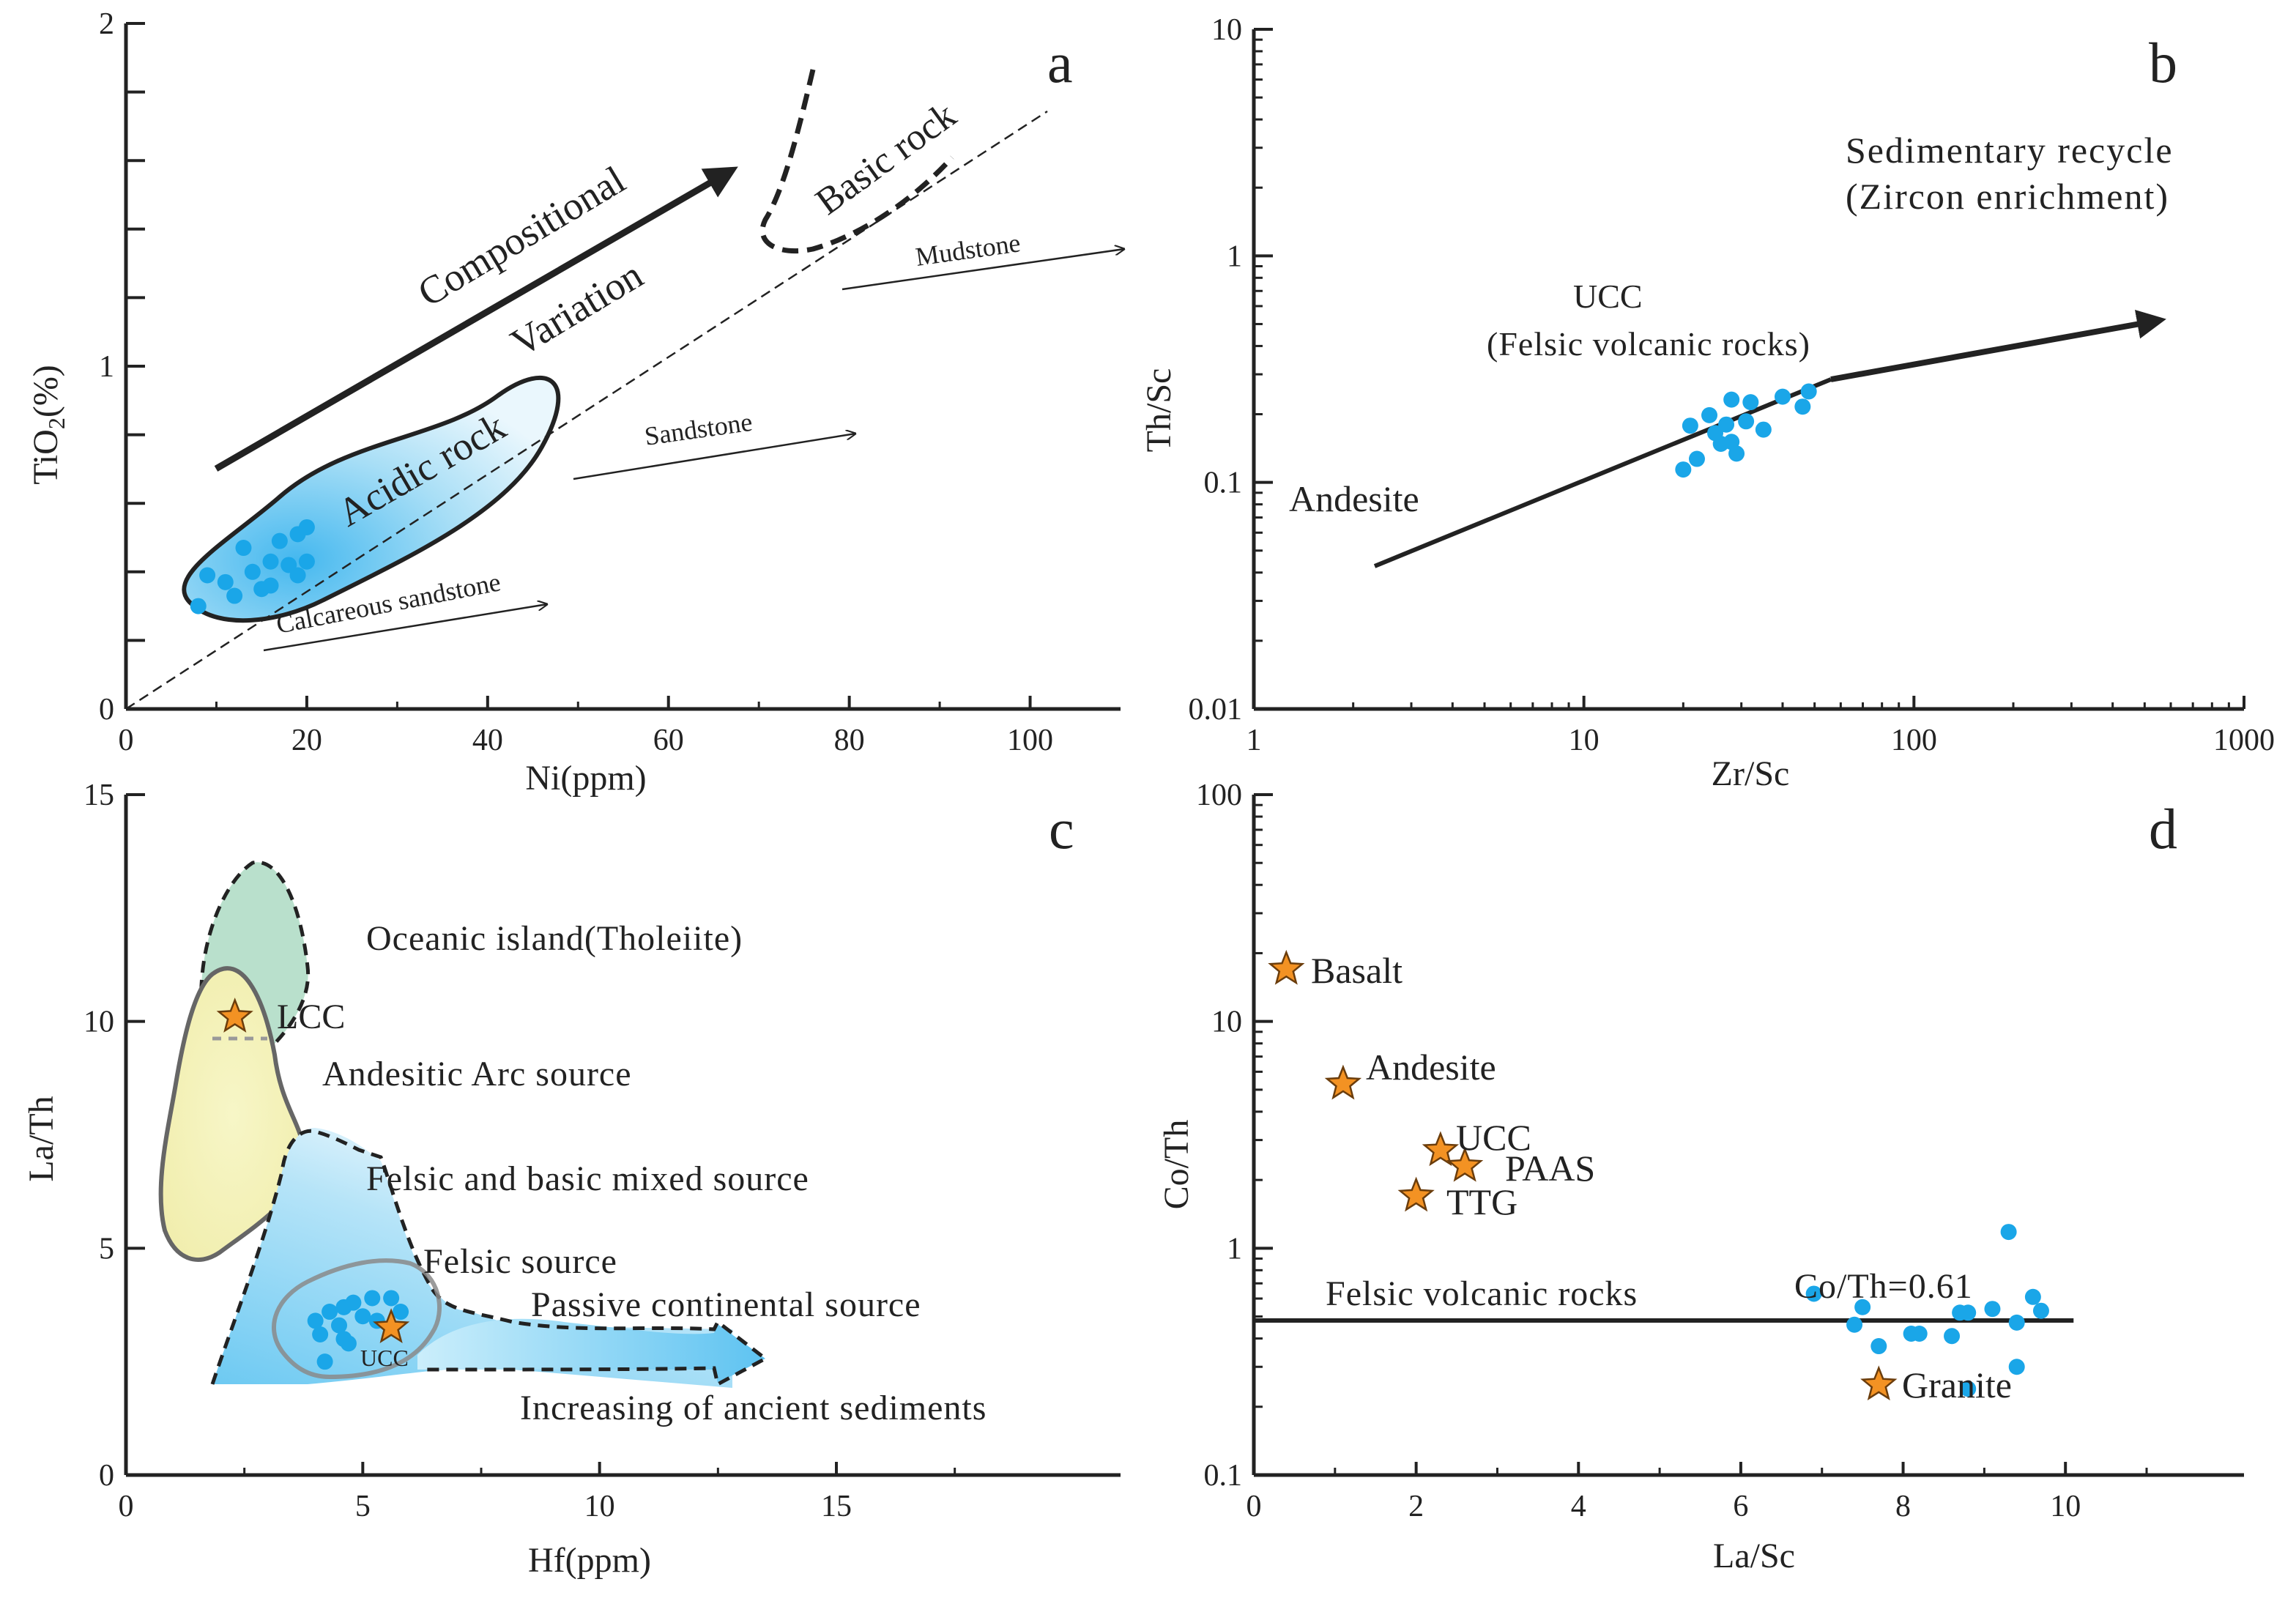 Image resolution: width=2296 pixels, height=1601 pixels. Describe the element at coordinates (1223, 484) in the screenshot. I see `y-tick-label: 0.1` at that location.